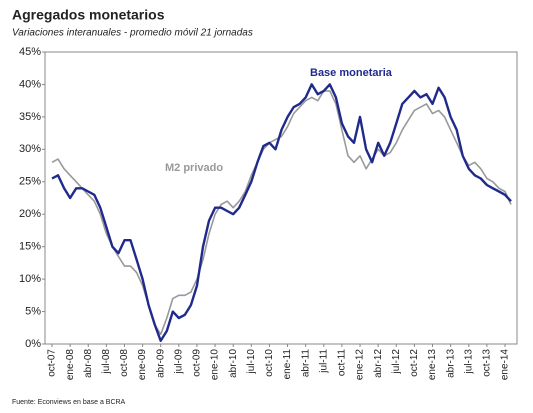 The image size is (533, 413). I want to click on series-label: M2 privado, so click(194, 168).